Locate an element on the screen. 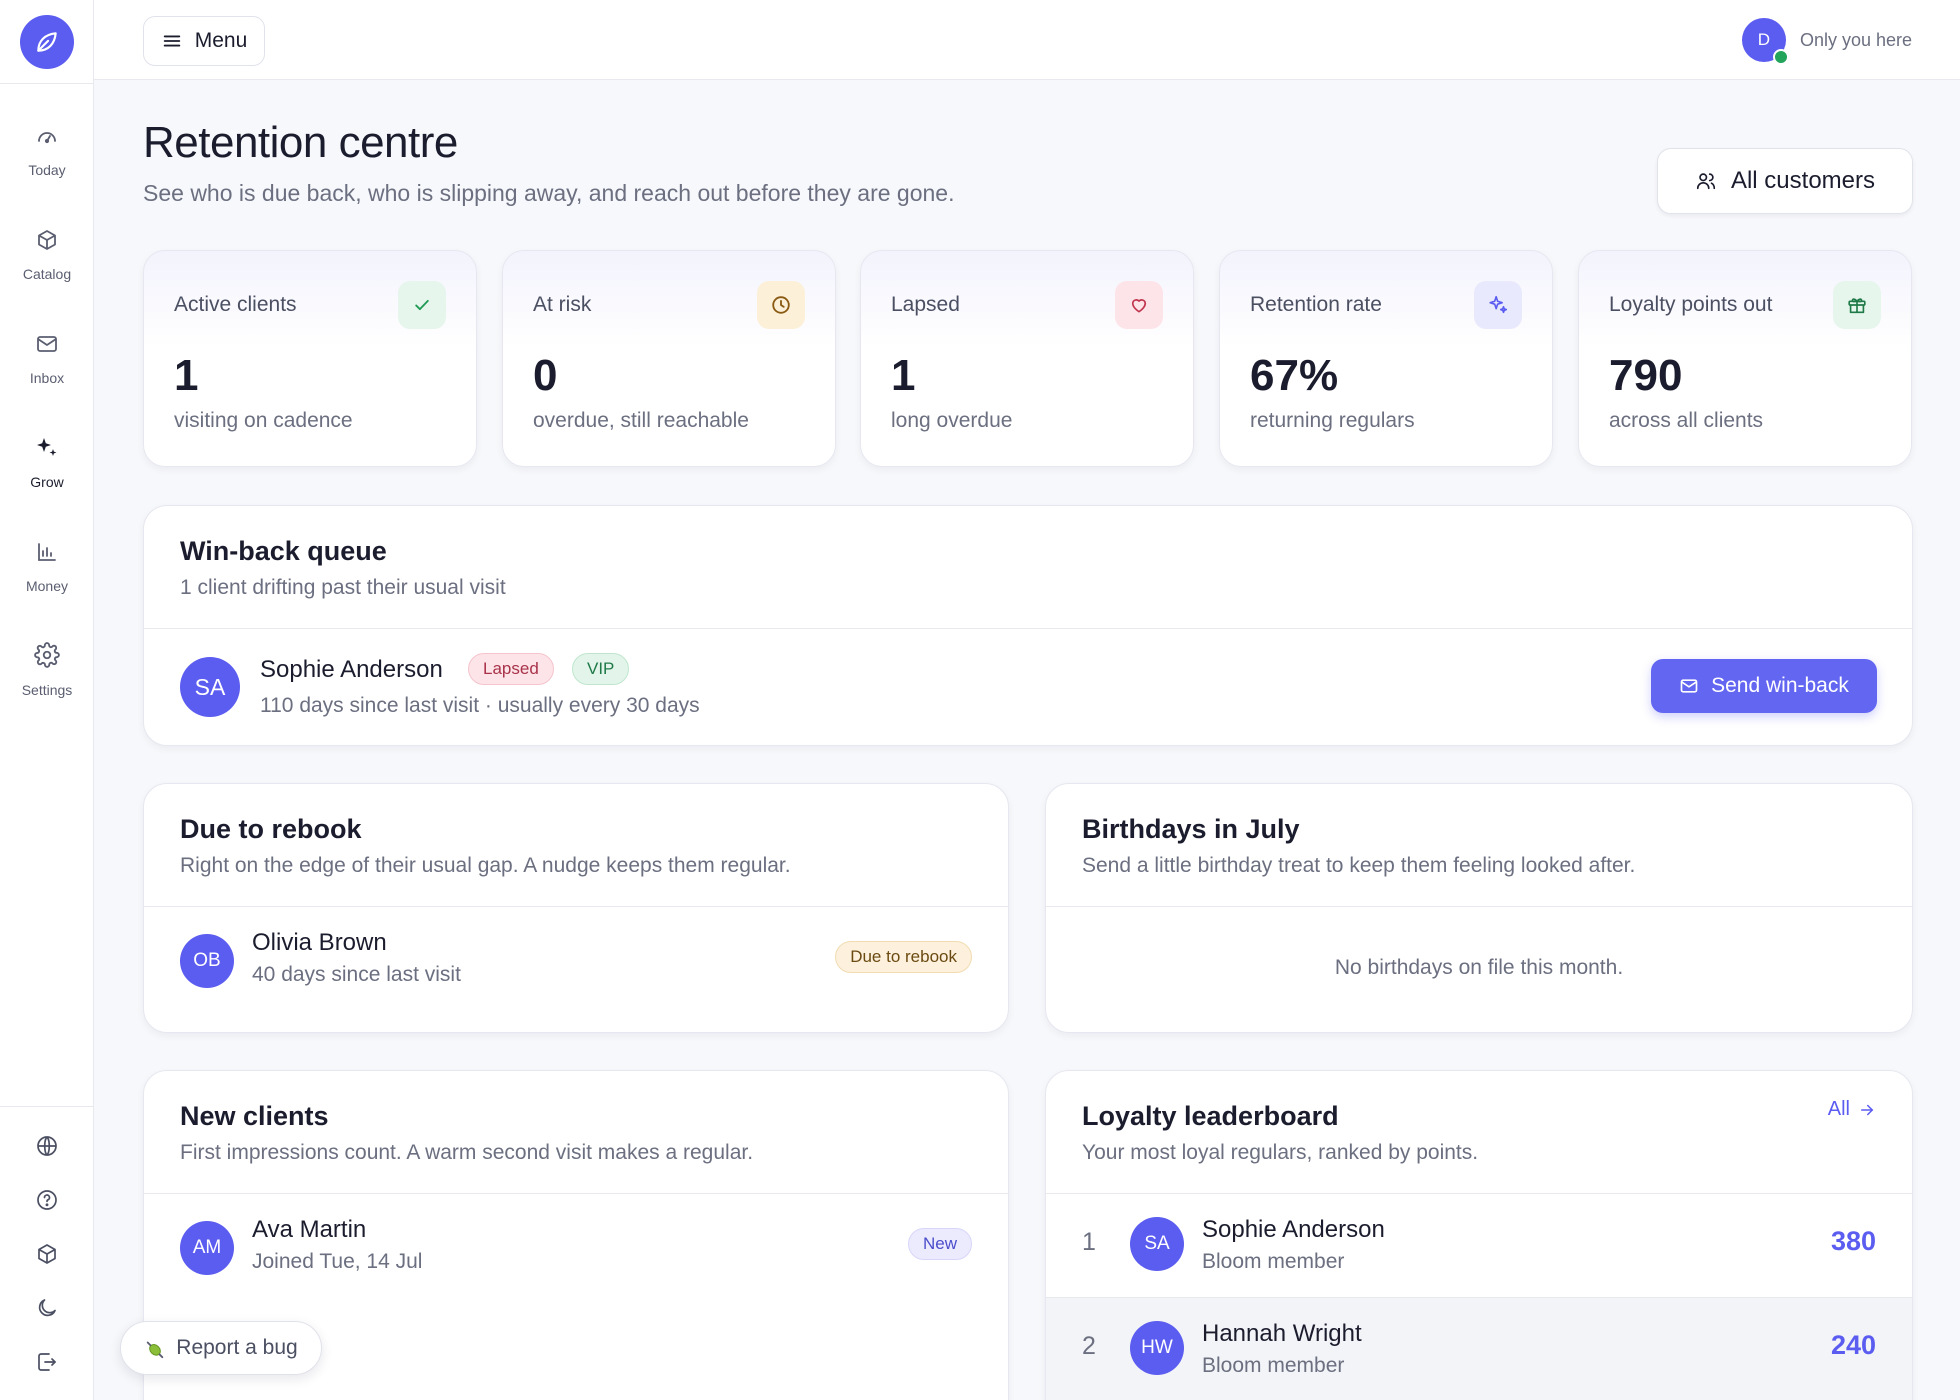 This screenshot has height=1400, width=1960. due-badge: Due to rebook is located at coordinates (903, 957).